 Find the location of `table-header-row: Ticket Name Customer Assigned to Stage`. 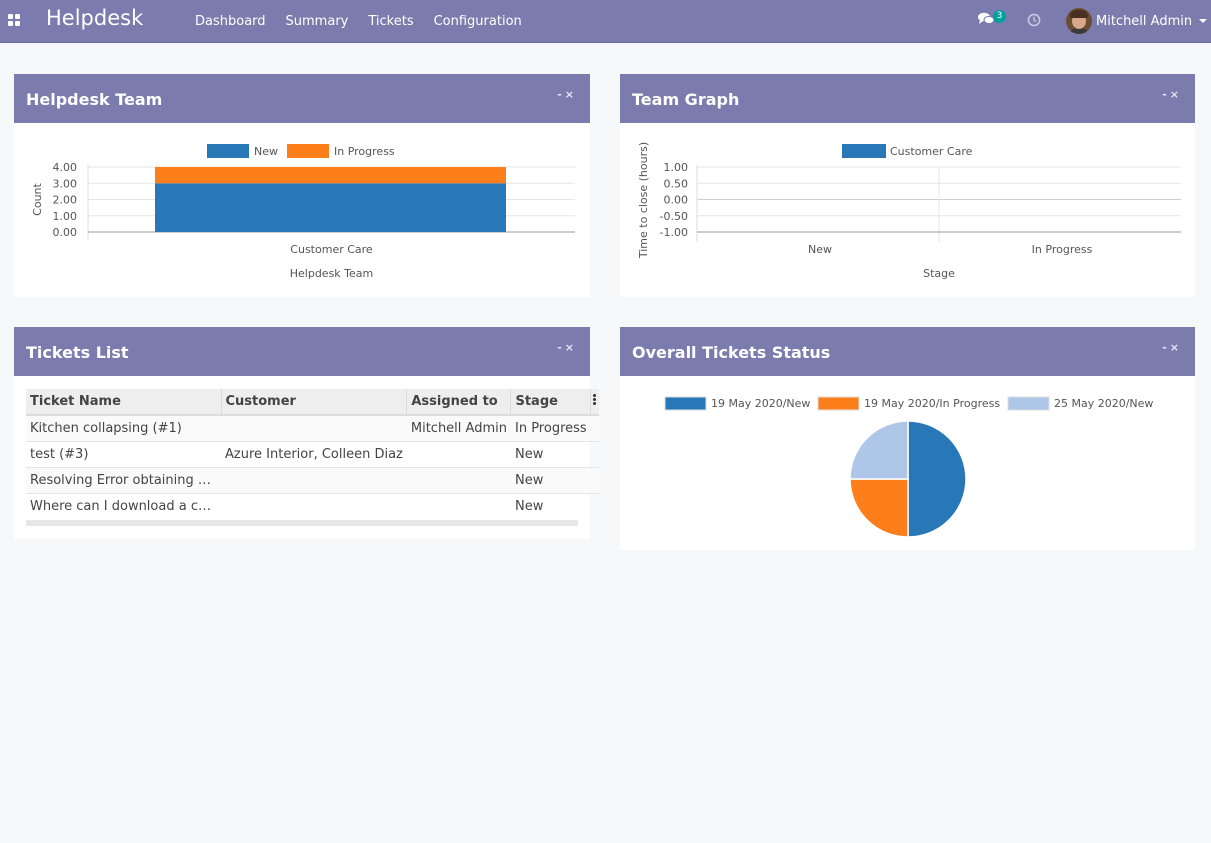

table-header-row: Ticket Name Customer Assigned to Stage is located at coordinates (312, 402).